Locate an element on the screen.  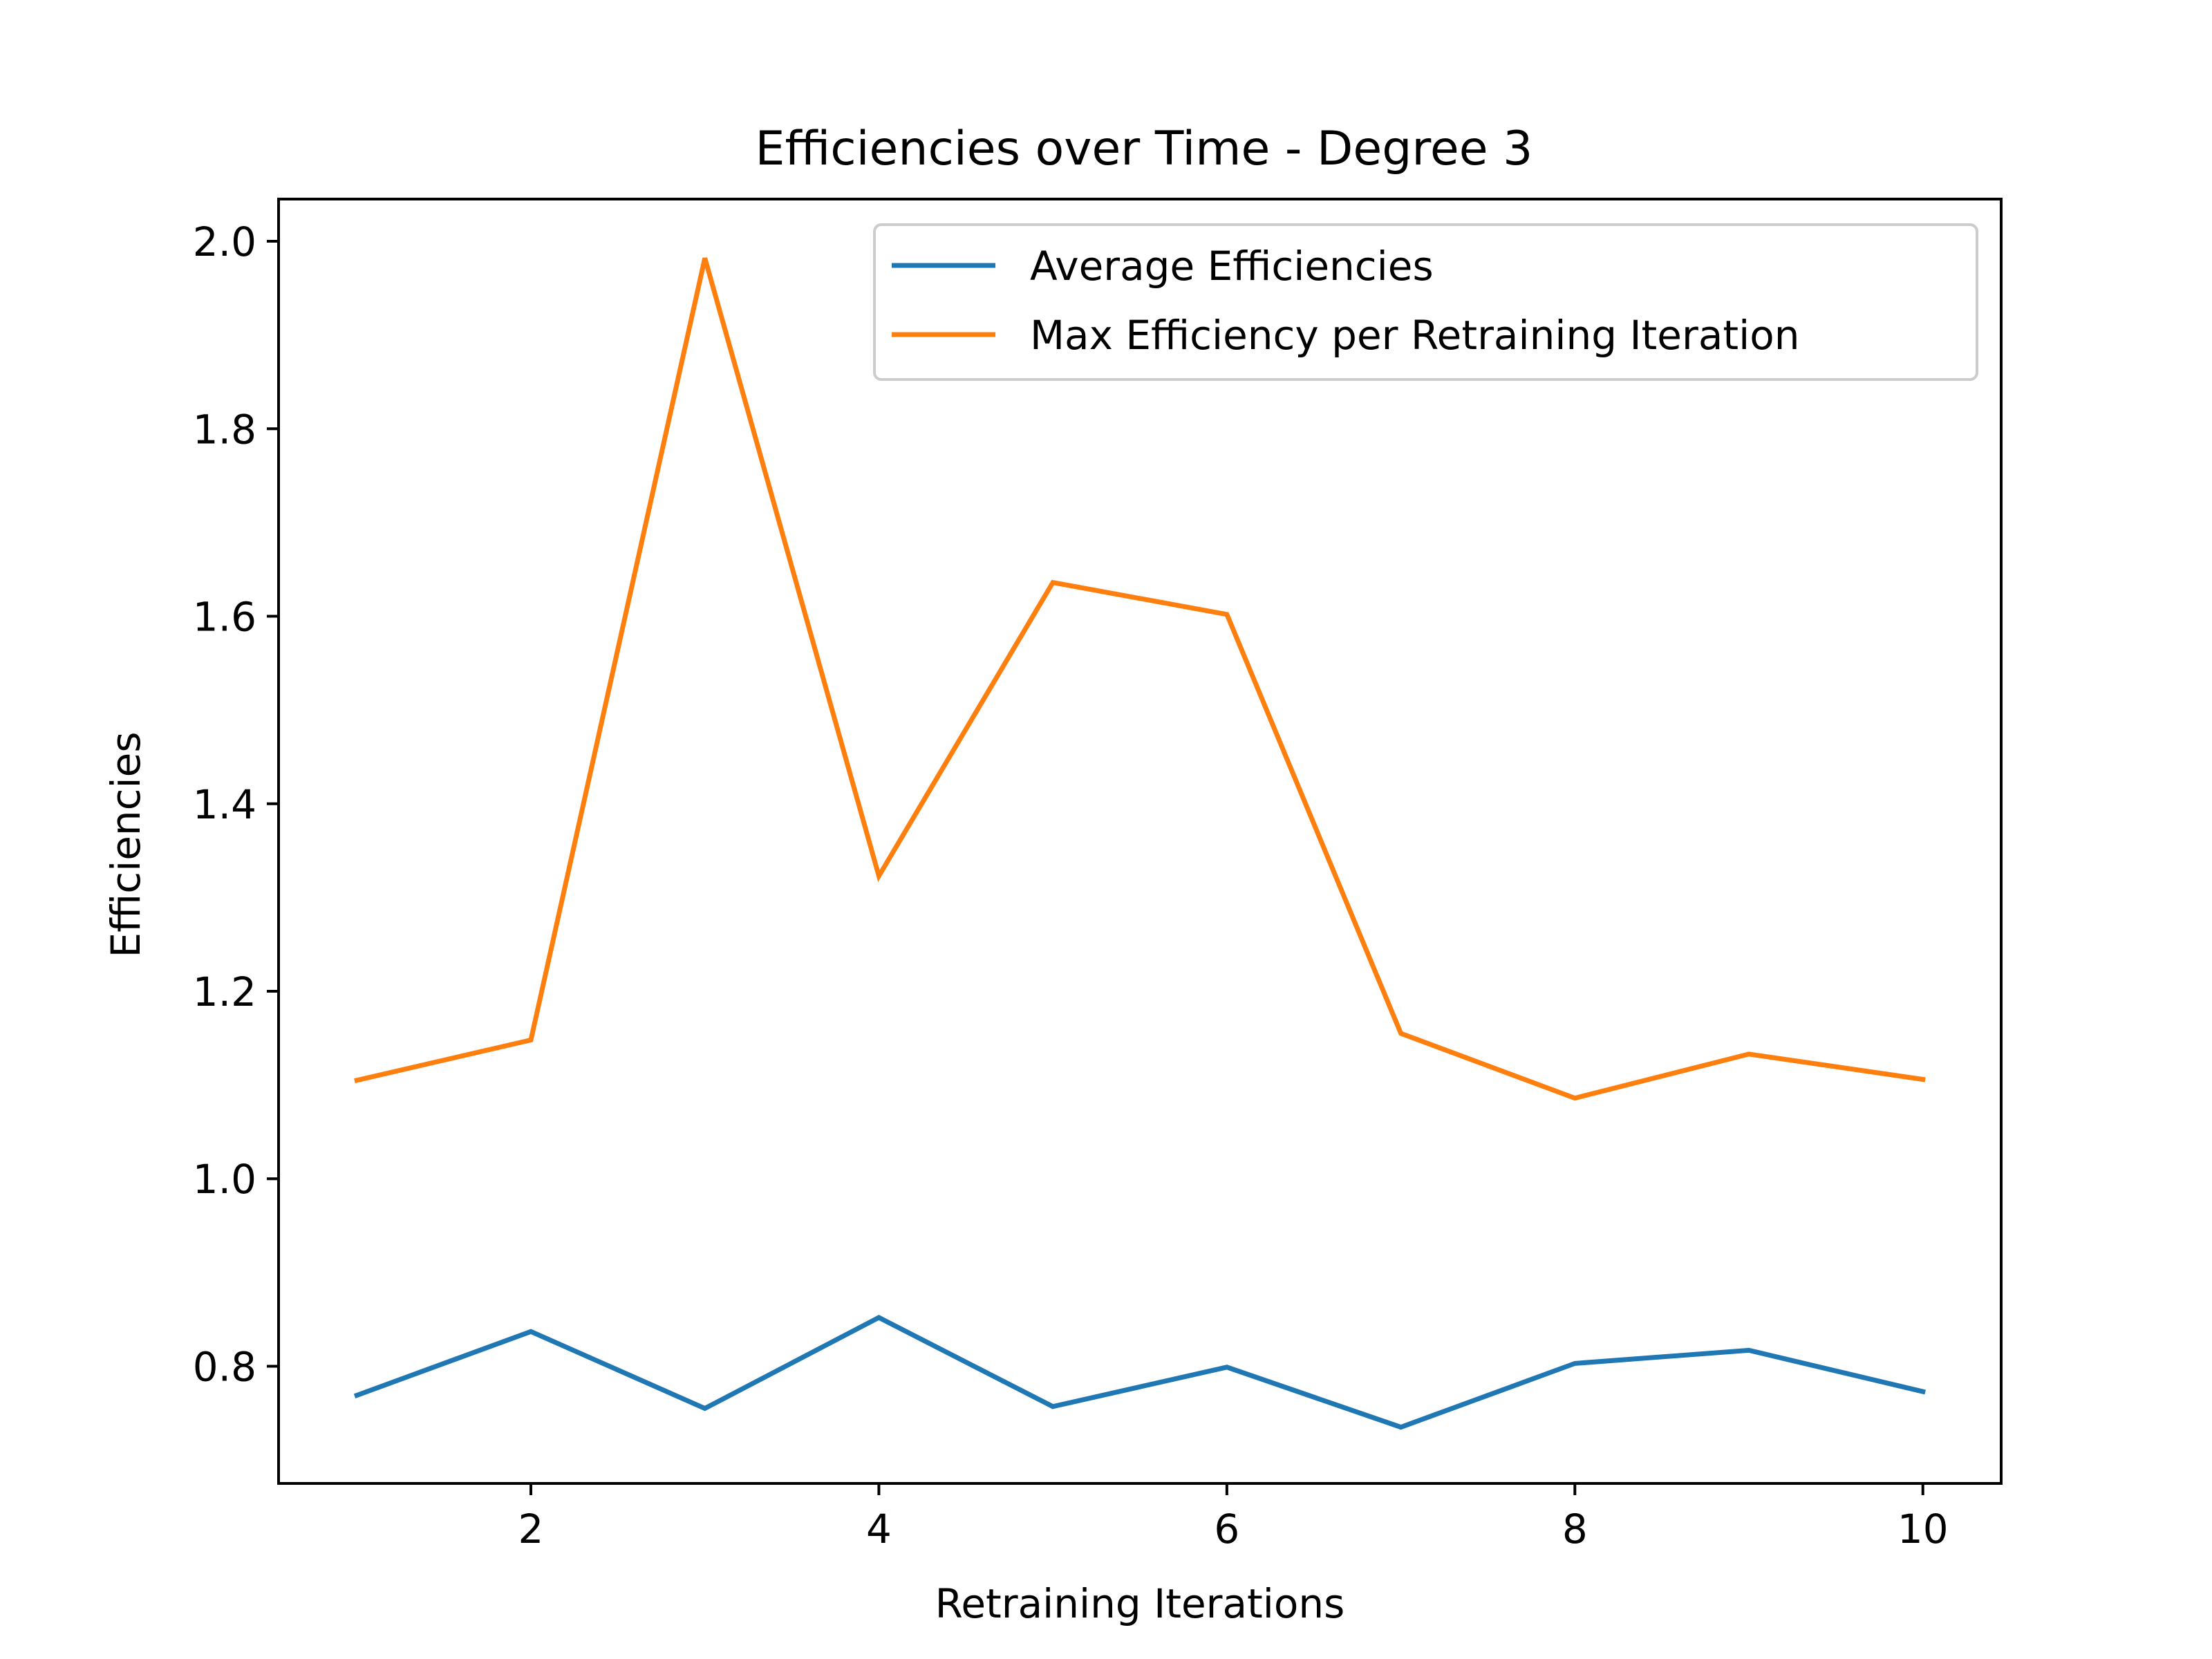
y-tick-label: 1.0 is located at coordinates (225, 1179).